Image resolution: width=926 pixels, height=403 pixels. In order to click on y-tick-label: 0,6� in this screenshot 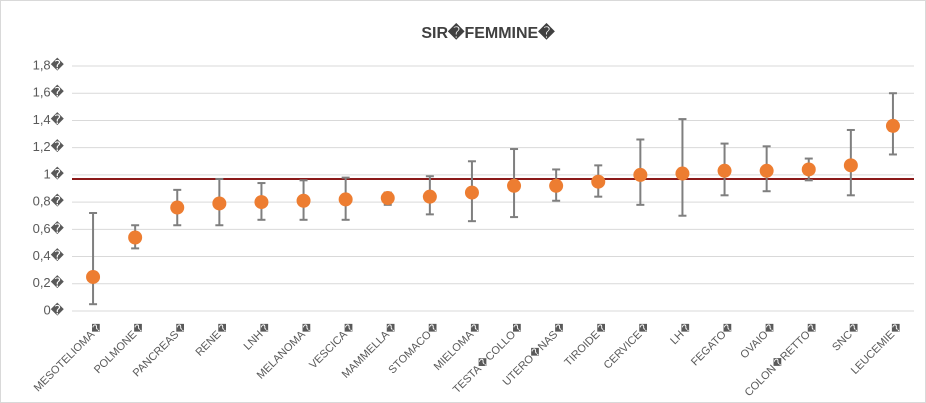, I will do `click(49, 228)`.